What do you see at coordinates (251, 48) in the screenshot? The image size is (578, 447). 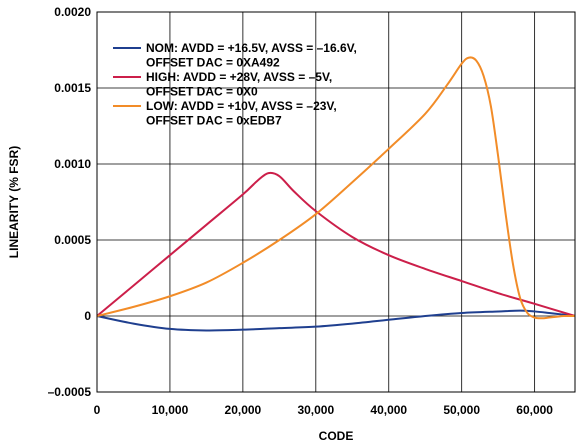 I see `legend-label: NOM: AVDD = +16.5V, AVSS = –16.6V,` at bounding box center [251, 48].